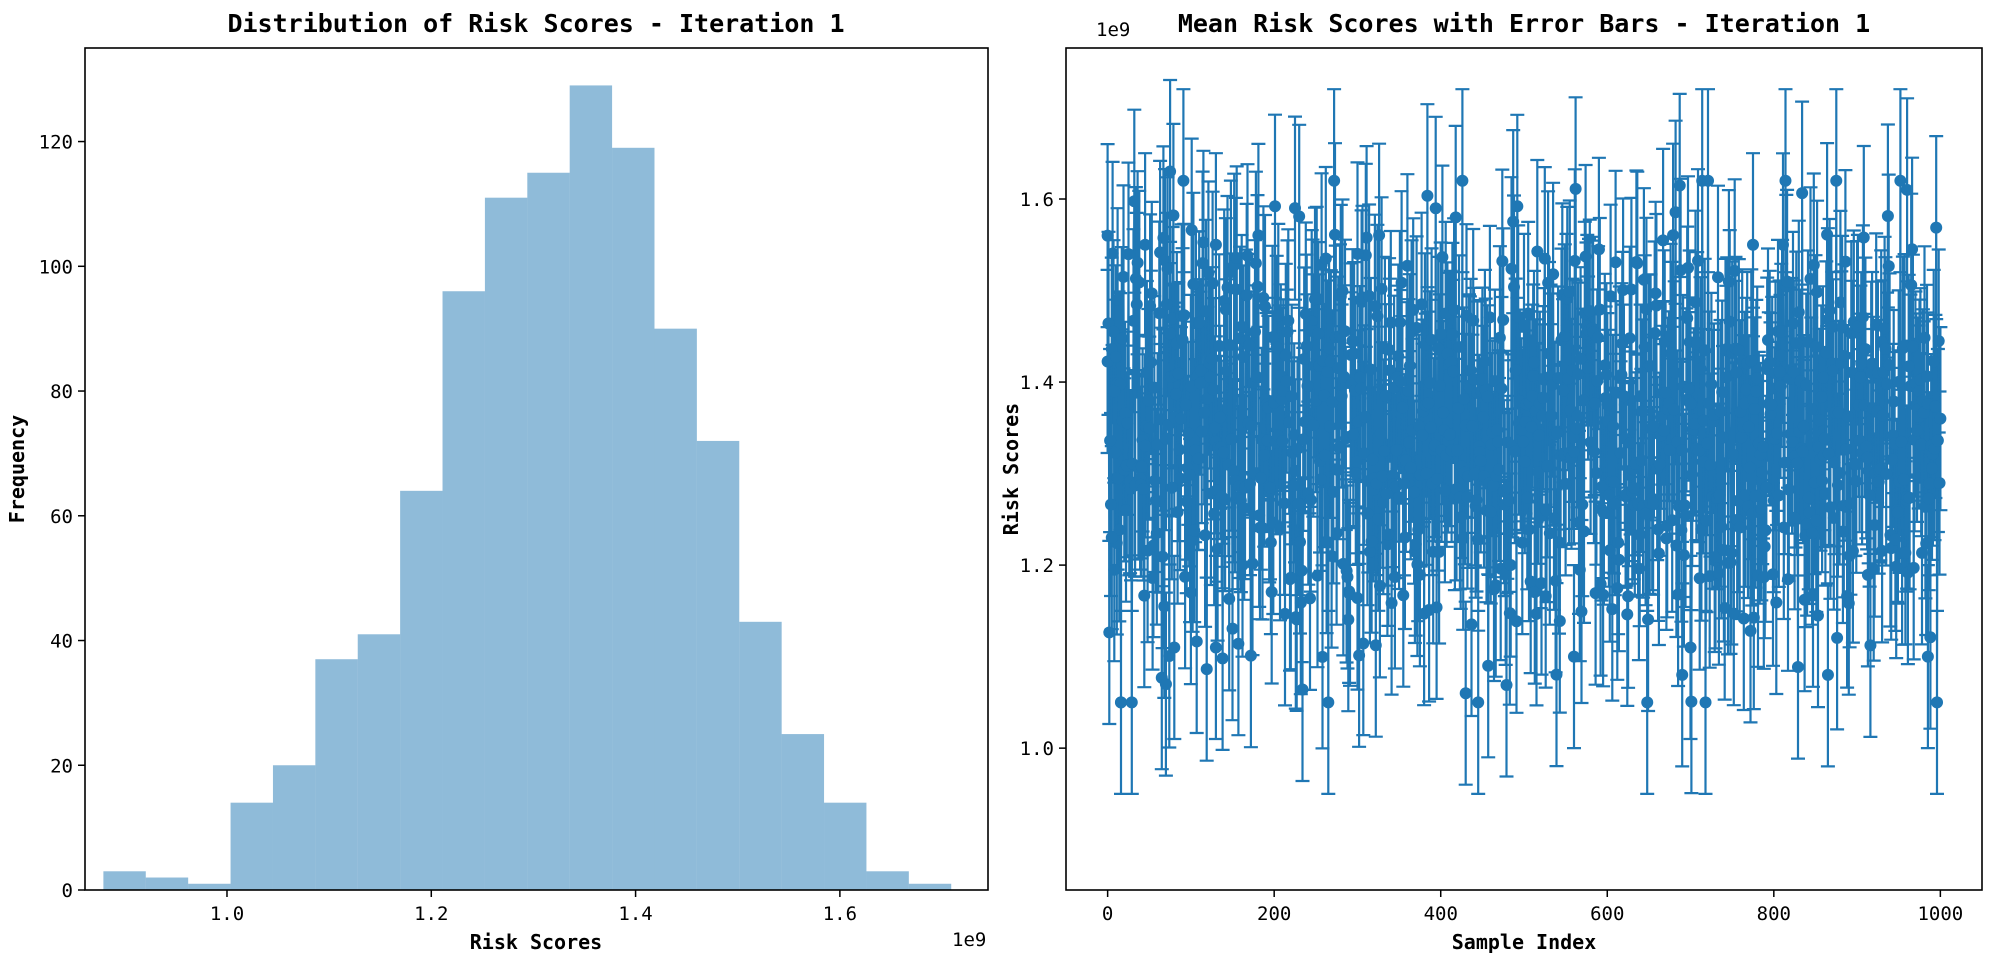  What do you see at coordinates (61, 517) in the screenshot?
I see `histogram-y-tick-label: 60` at bounding box center [61, 517].